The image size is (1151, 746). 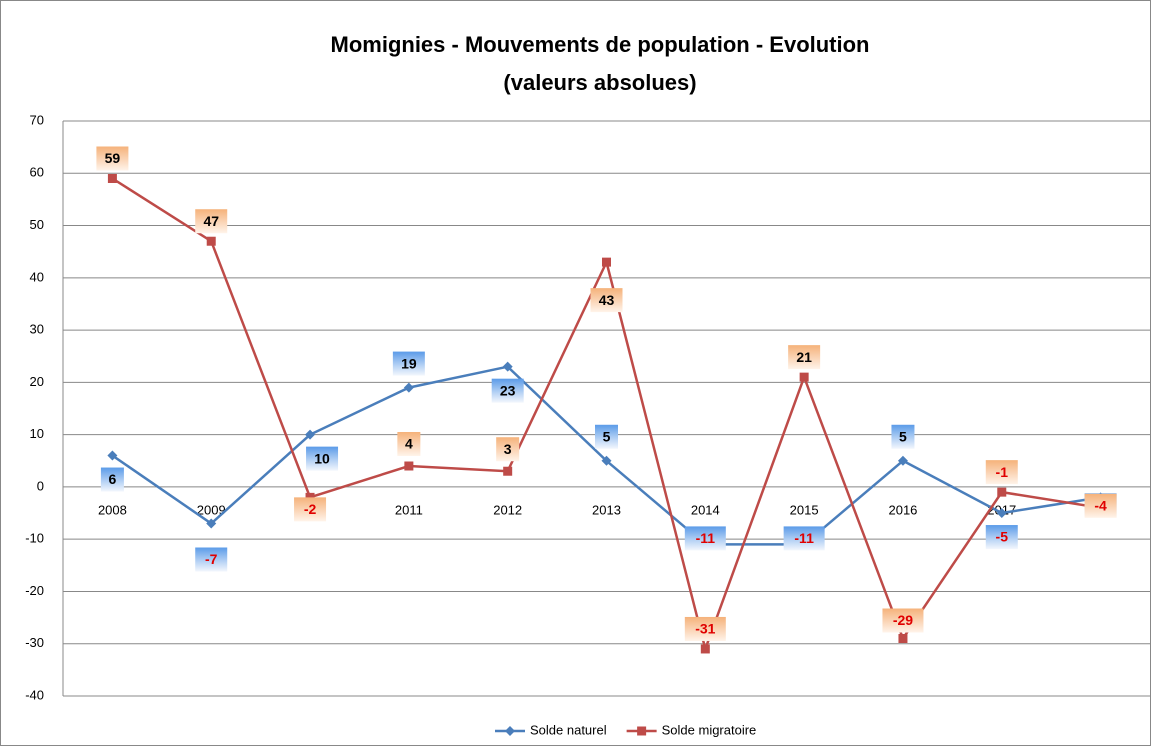 I want to click on value-label: 43, so click(x=607, y=300).